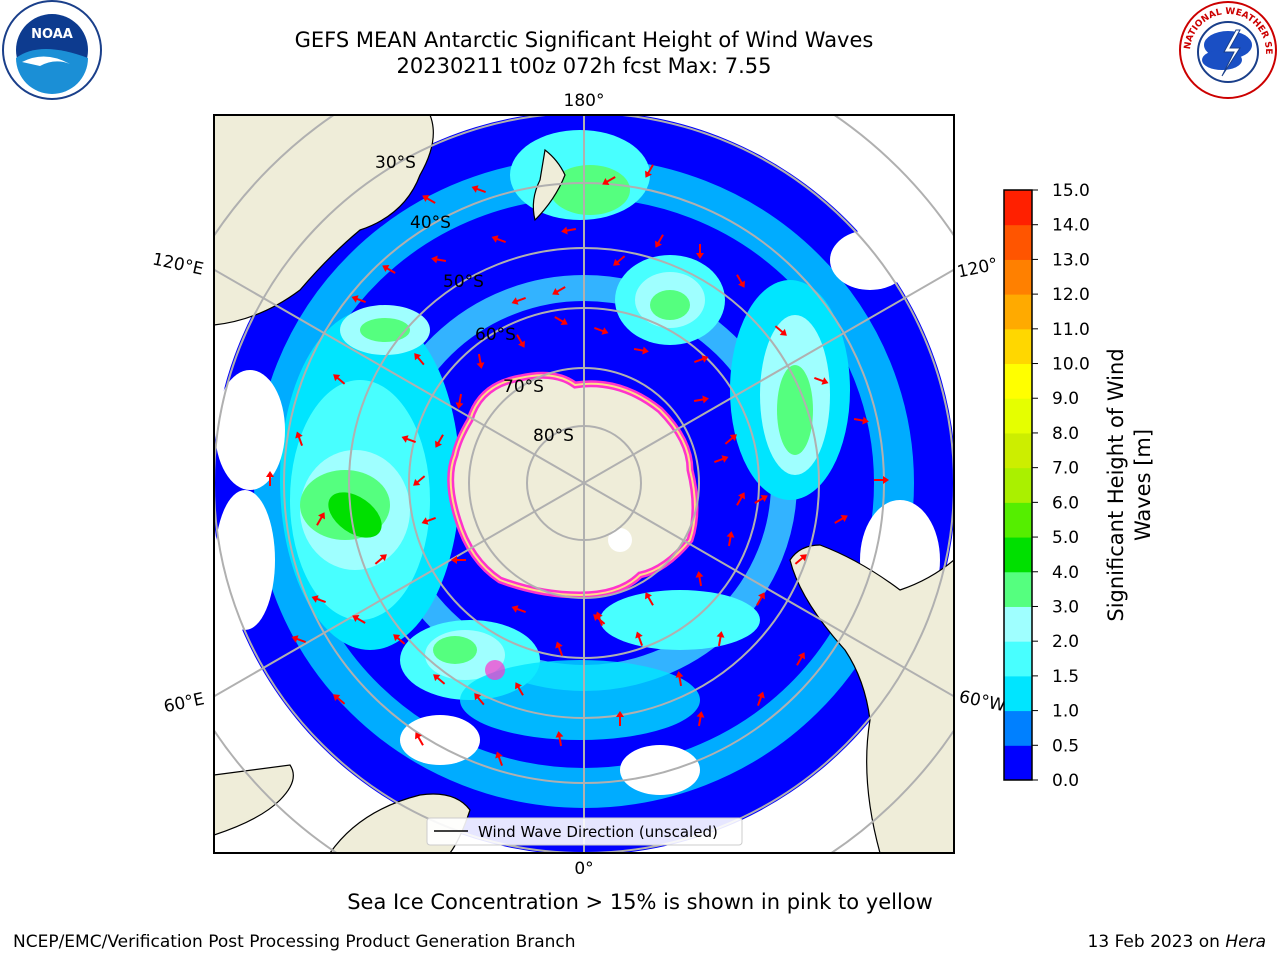 This screenshot has width=1280, height=960. I want to click on lon-label-0: 0°, so click(583, 869).